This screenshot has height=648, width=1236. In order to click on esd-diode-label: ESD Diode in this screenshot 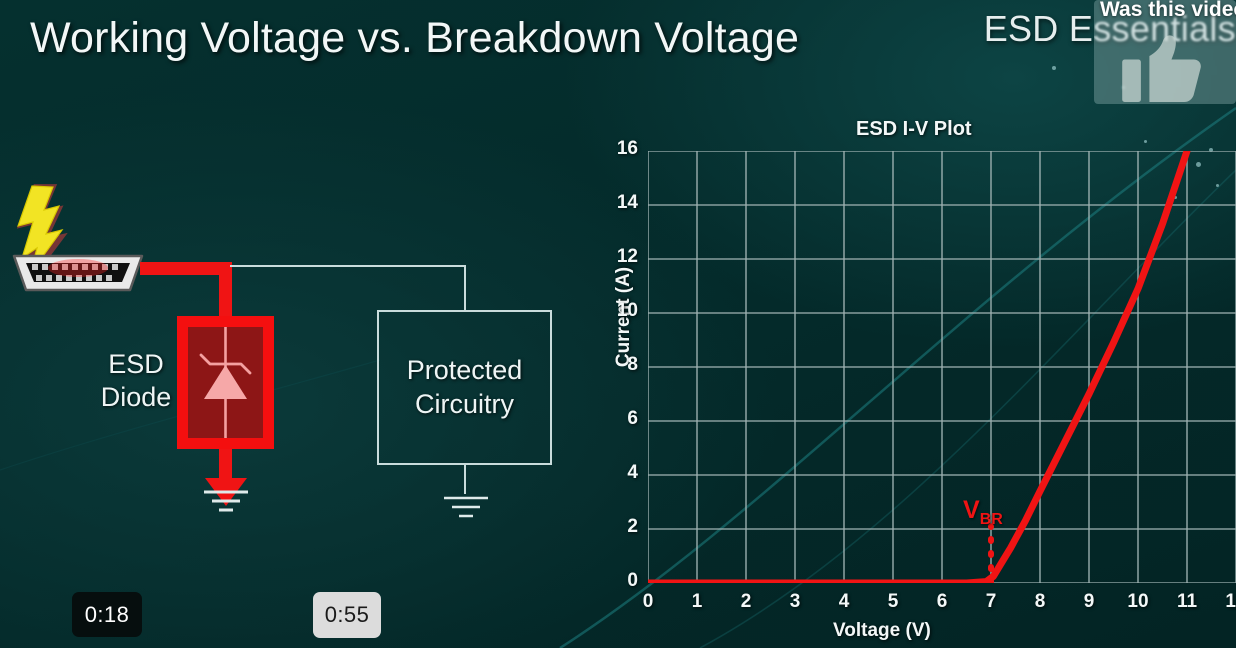, I will do `click(136, 381)`.